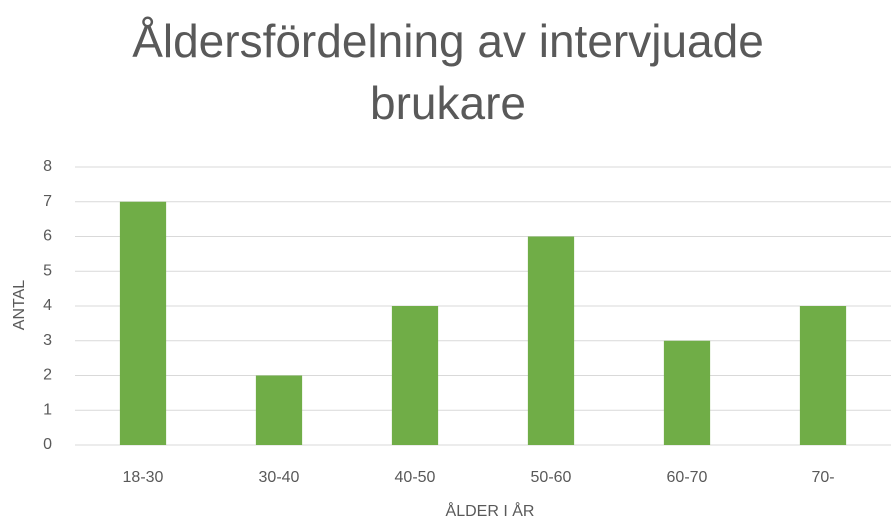 This screenshot has width=891, height=525. Describe the element at coordinates (551, 477) in the screenshot. I see `x-tick-label: 50-60` at that location.